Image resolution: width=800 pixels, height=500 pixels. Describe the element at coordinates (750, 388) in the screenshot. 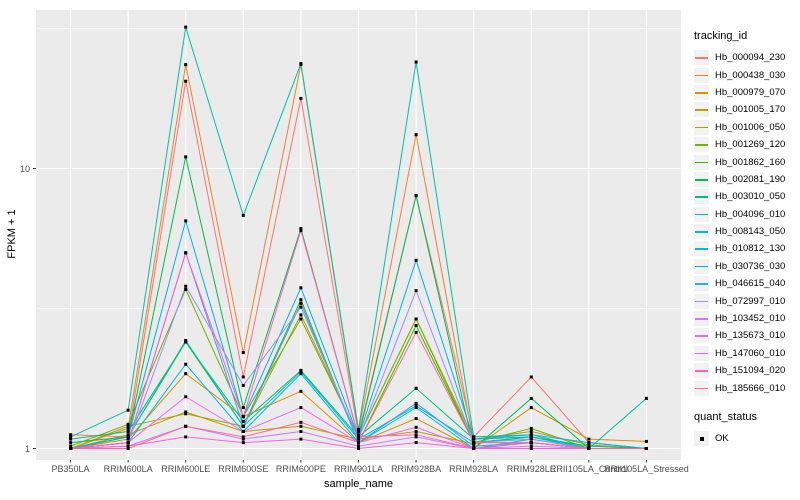

I see `legend-label: Hb_185666_010` at that location.